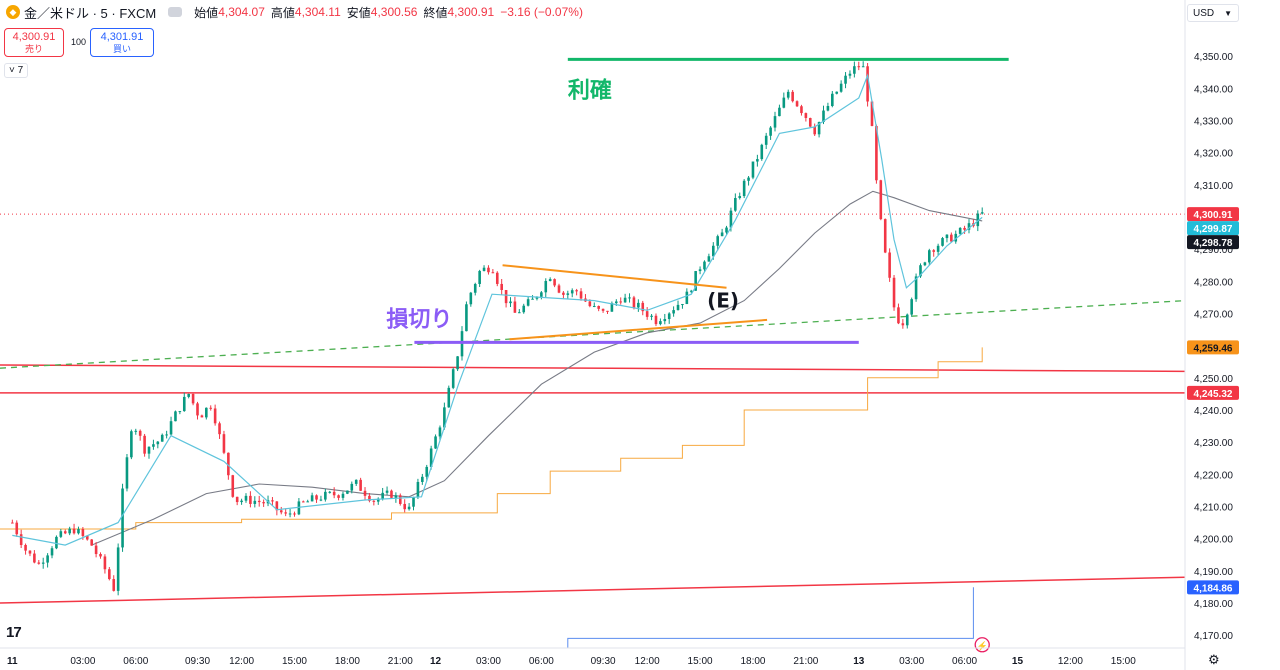 Image resolution: width=1280 pixels, height=670 pixels. Describe the element at coordinates (1213, 13) in the screenshot. I see `currency-selector: USD ▼` at that location.